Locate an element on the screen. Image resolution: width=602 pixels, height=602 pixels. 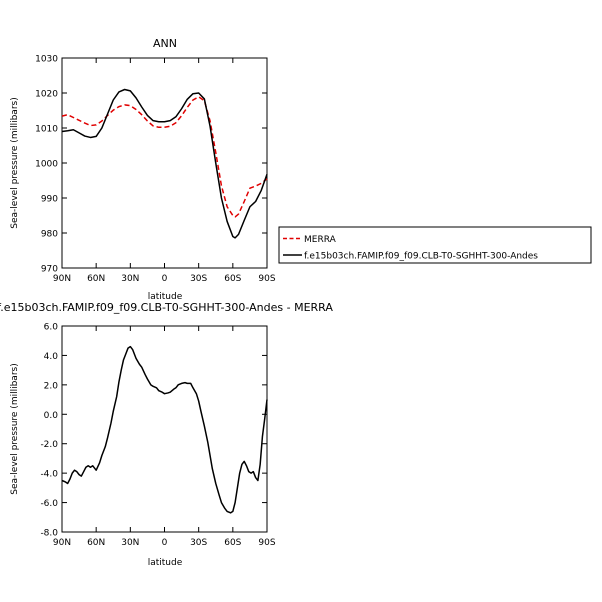
bottom-plot-frame is located at coordinates (164, 429).